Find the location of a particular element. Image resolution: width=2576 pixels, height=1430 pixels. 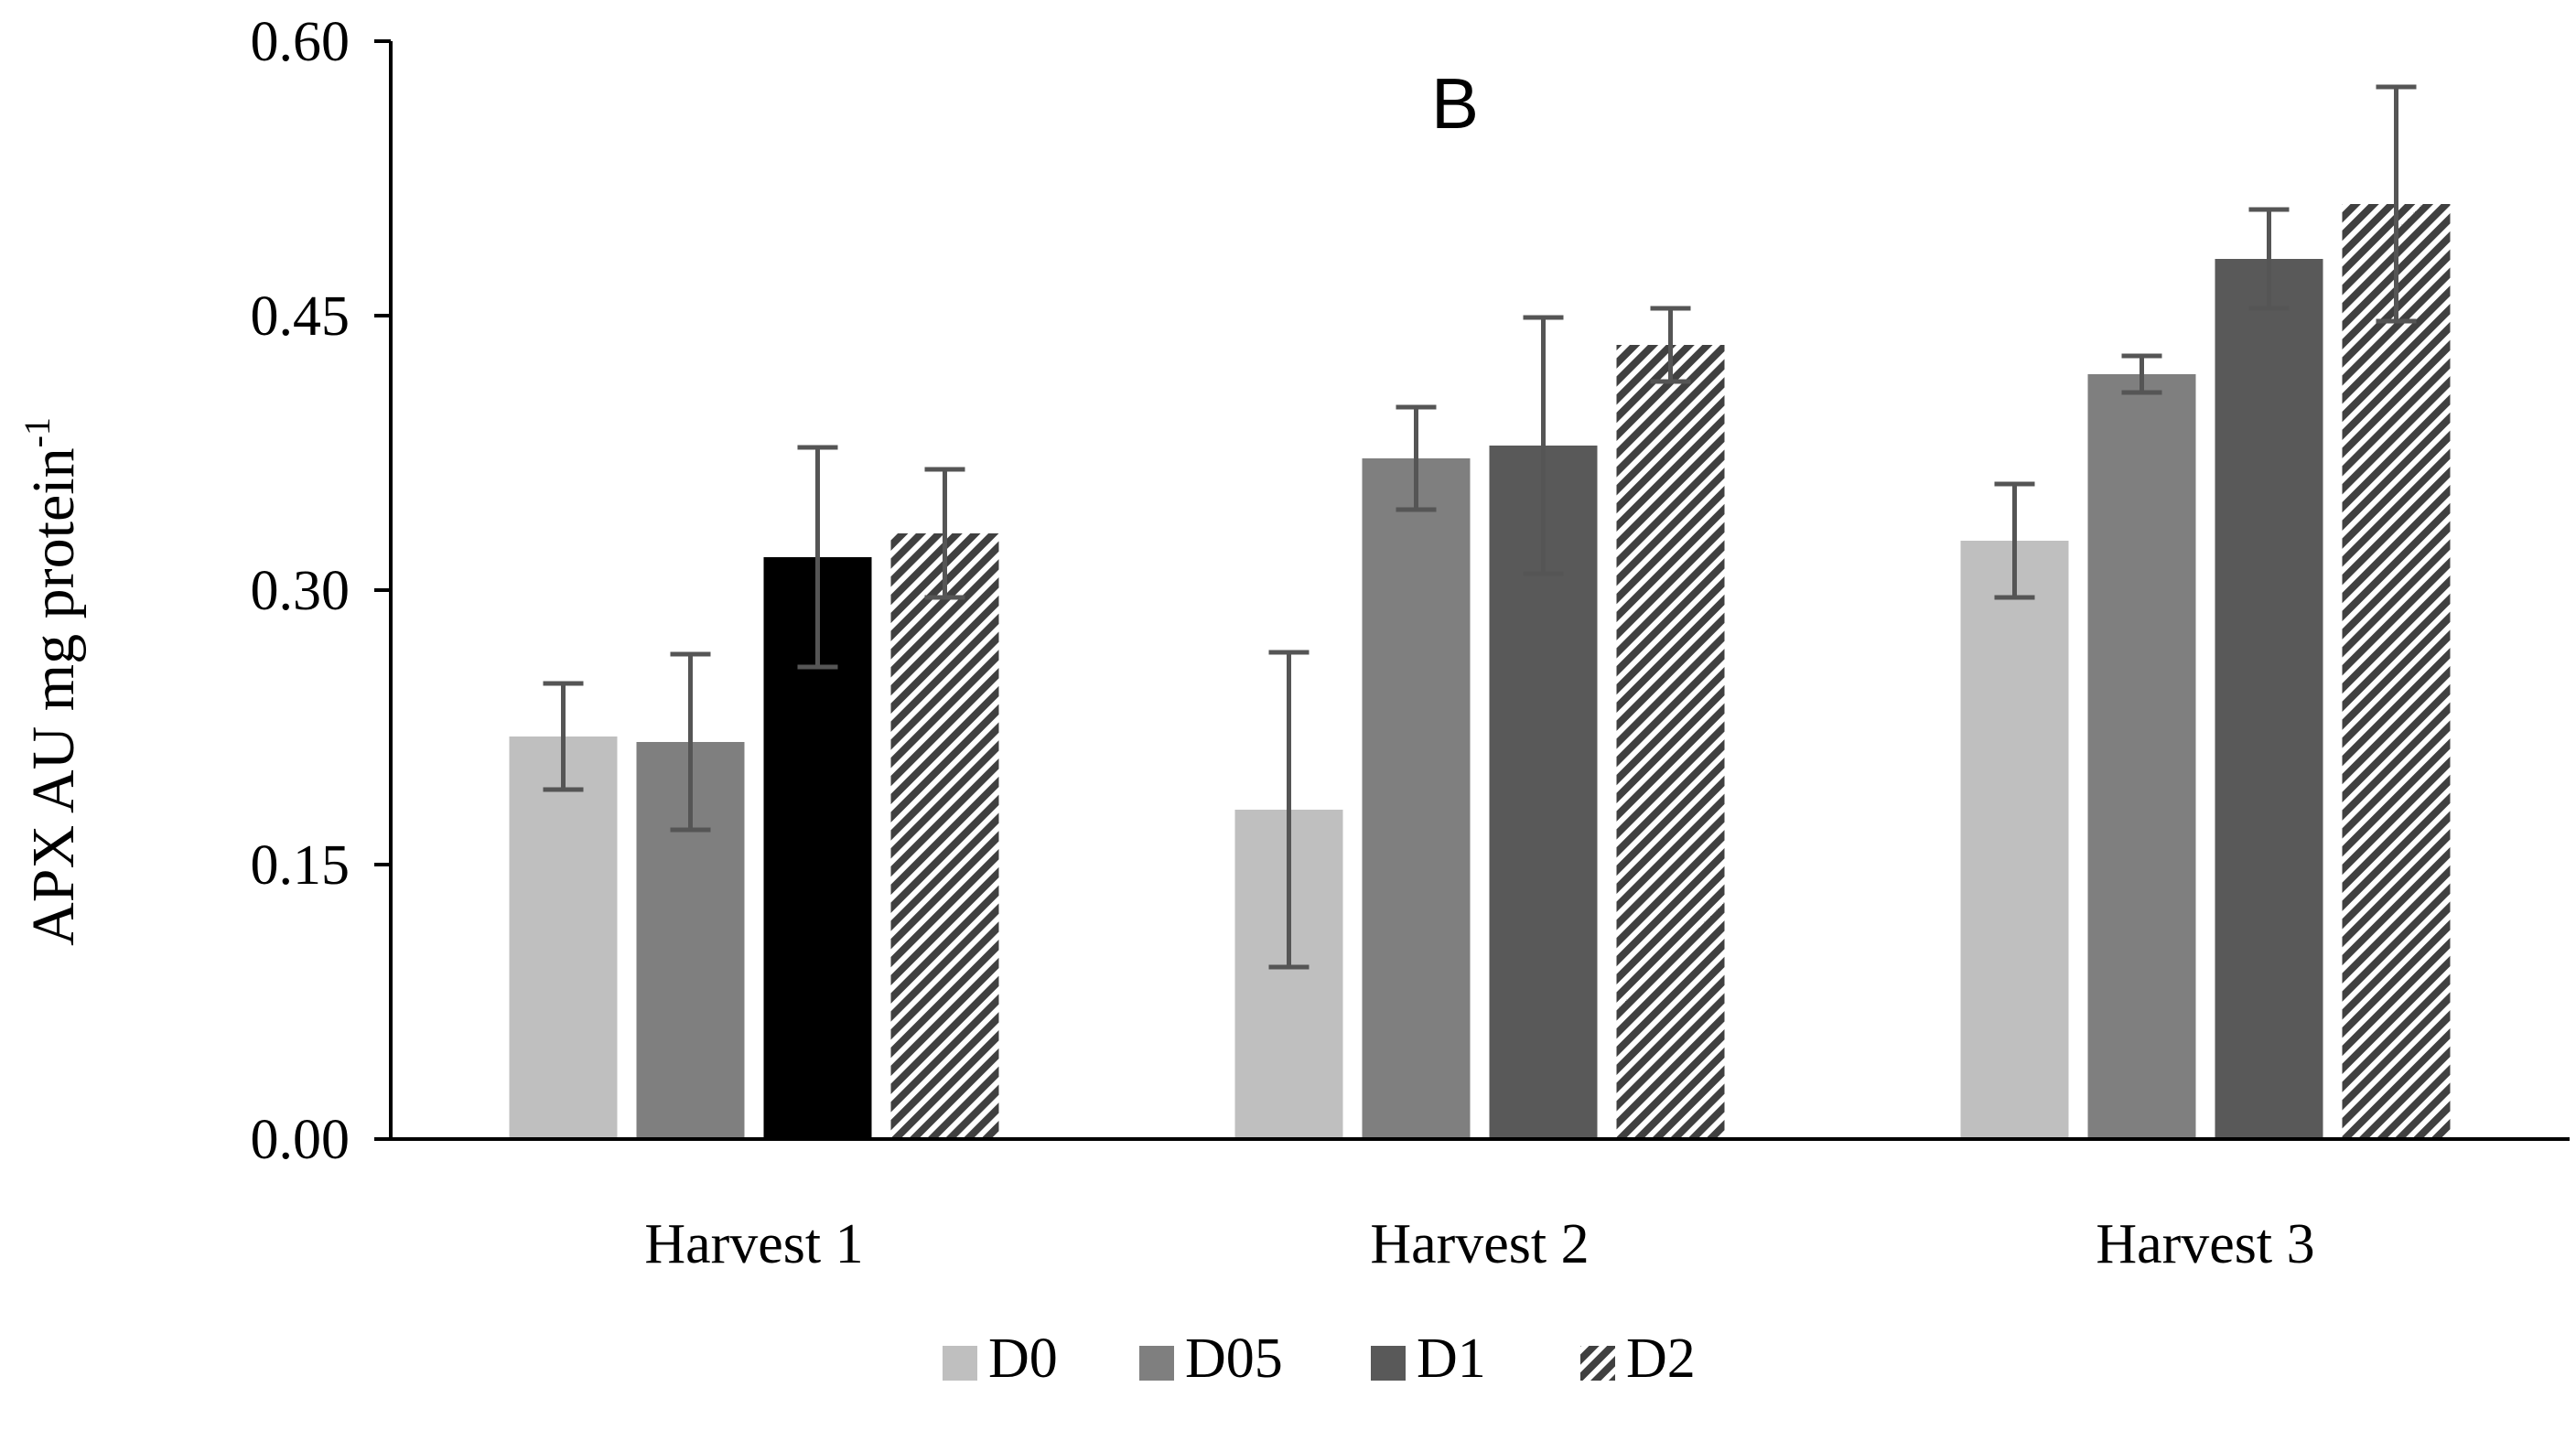

y-axis-label: APX AU mg protein is located at coordinates (53, 696).